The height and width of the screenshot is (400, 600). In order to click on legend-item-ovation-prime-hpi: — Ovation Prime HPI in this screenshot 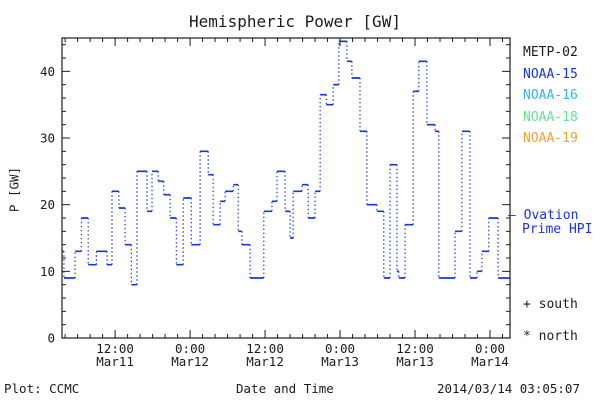, I will do `click(550, 222)`.